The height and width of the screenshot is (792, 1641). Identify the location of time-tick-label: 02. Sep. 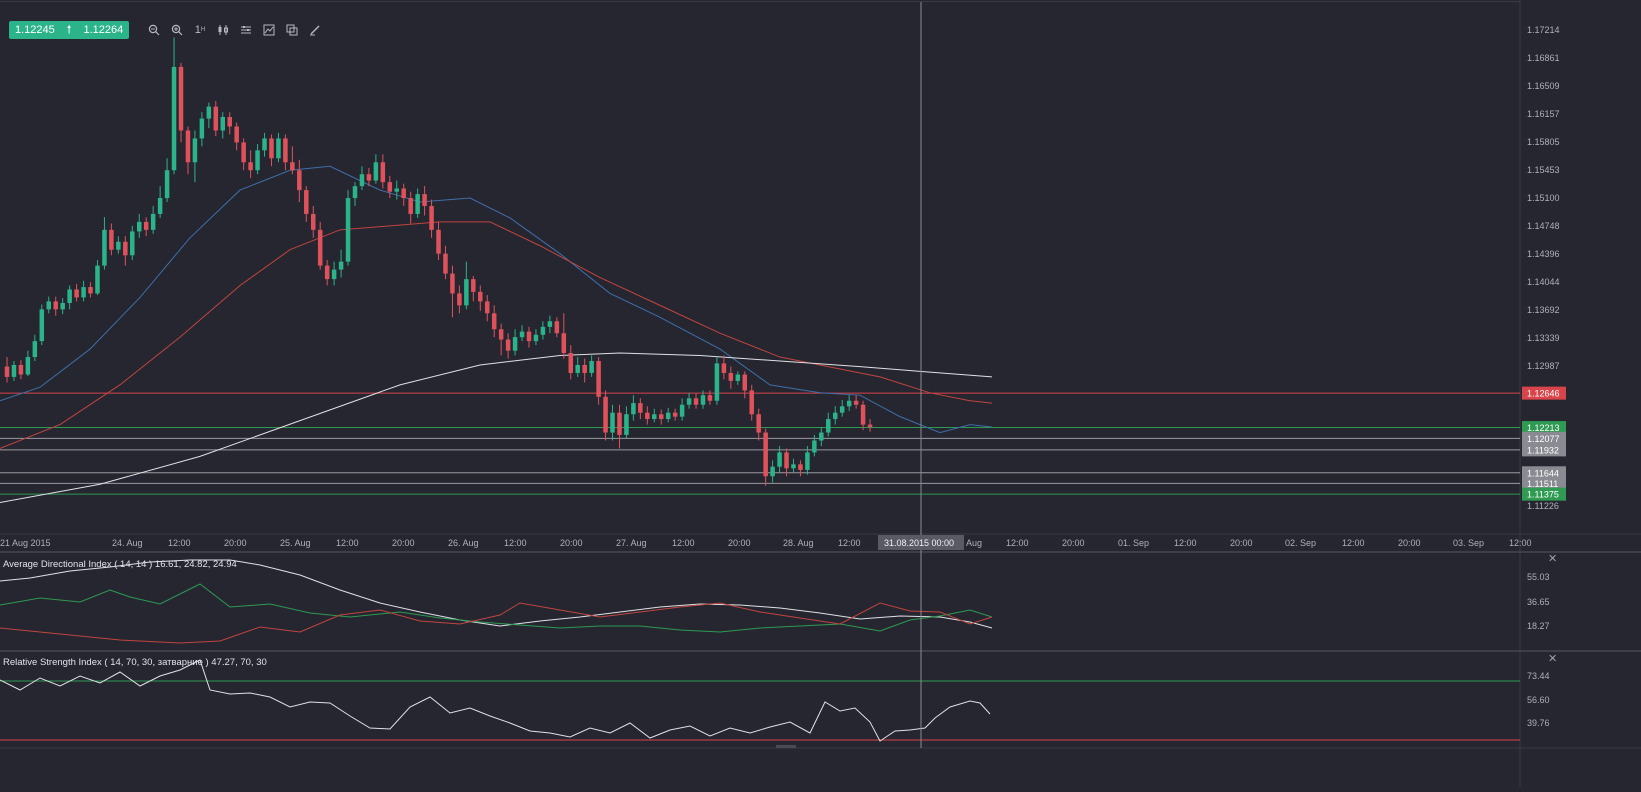
(1300, 543).